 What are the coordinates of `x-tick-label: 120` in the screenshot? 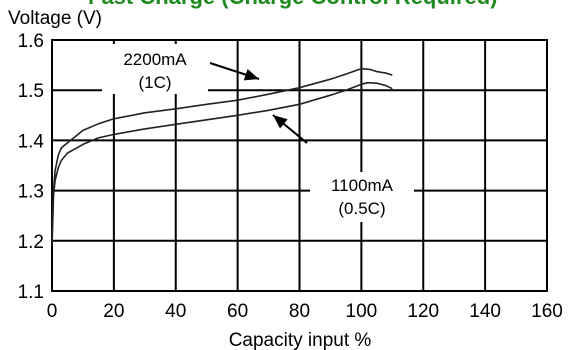 It's located at (423, 311).